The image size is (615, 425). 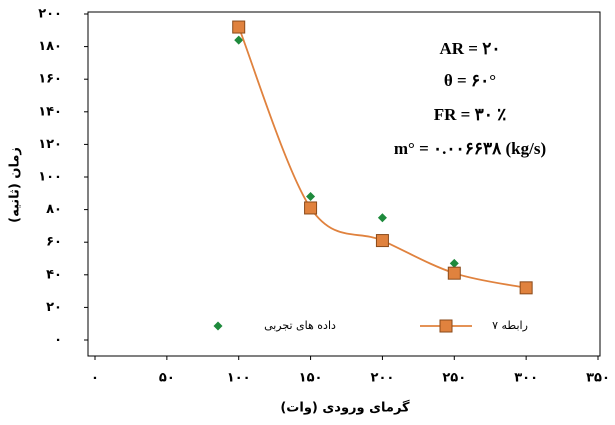 I want to click on x-axis-title: گرمای ورودی (وات), so click(x=345, y=408).